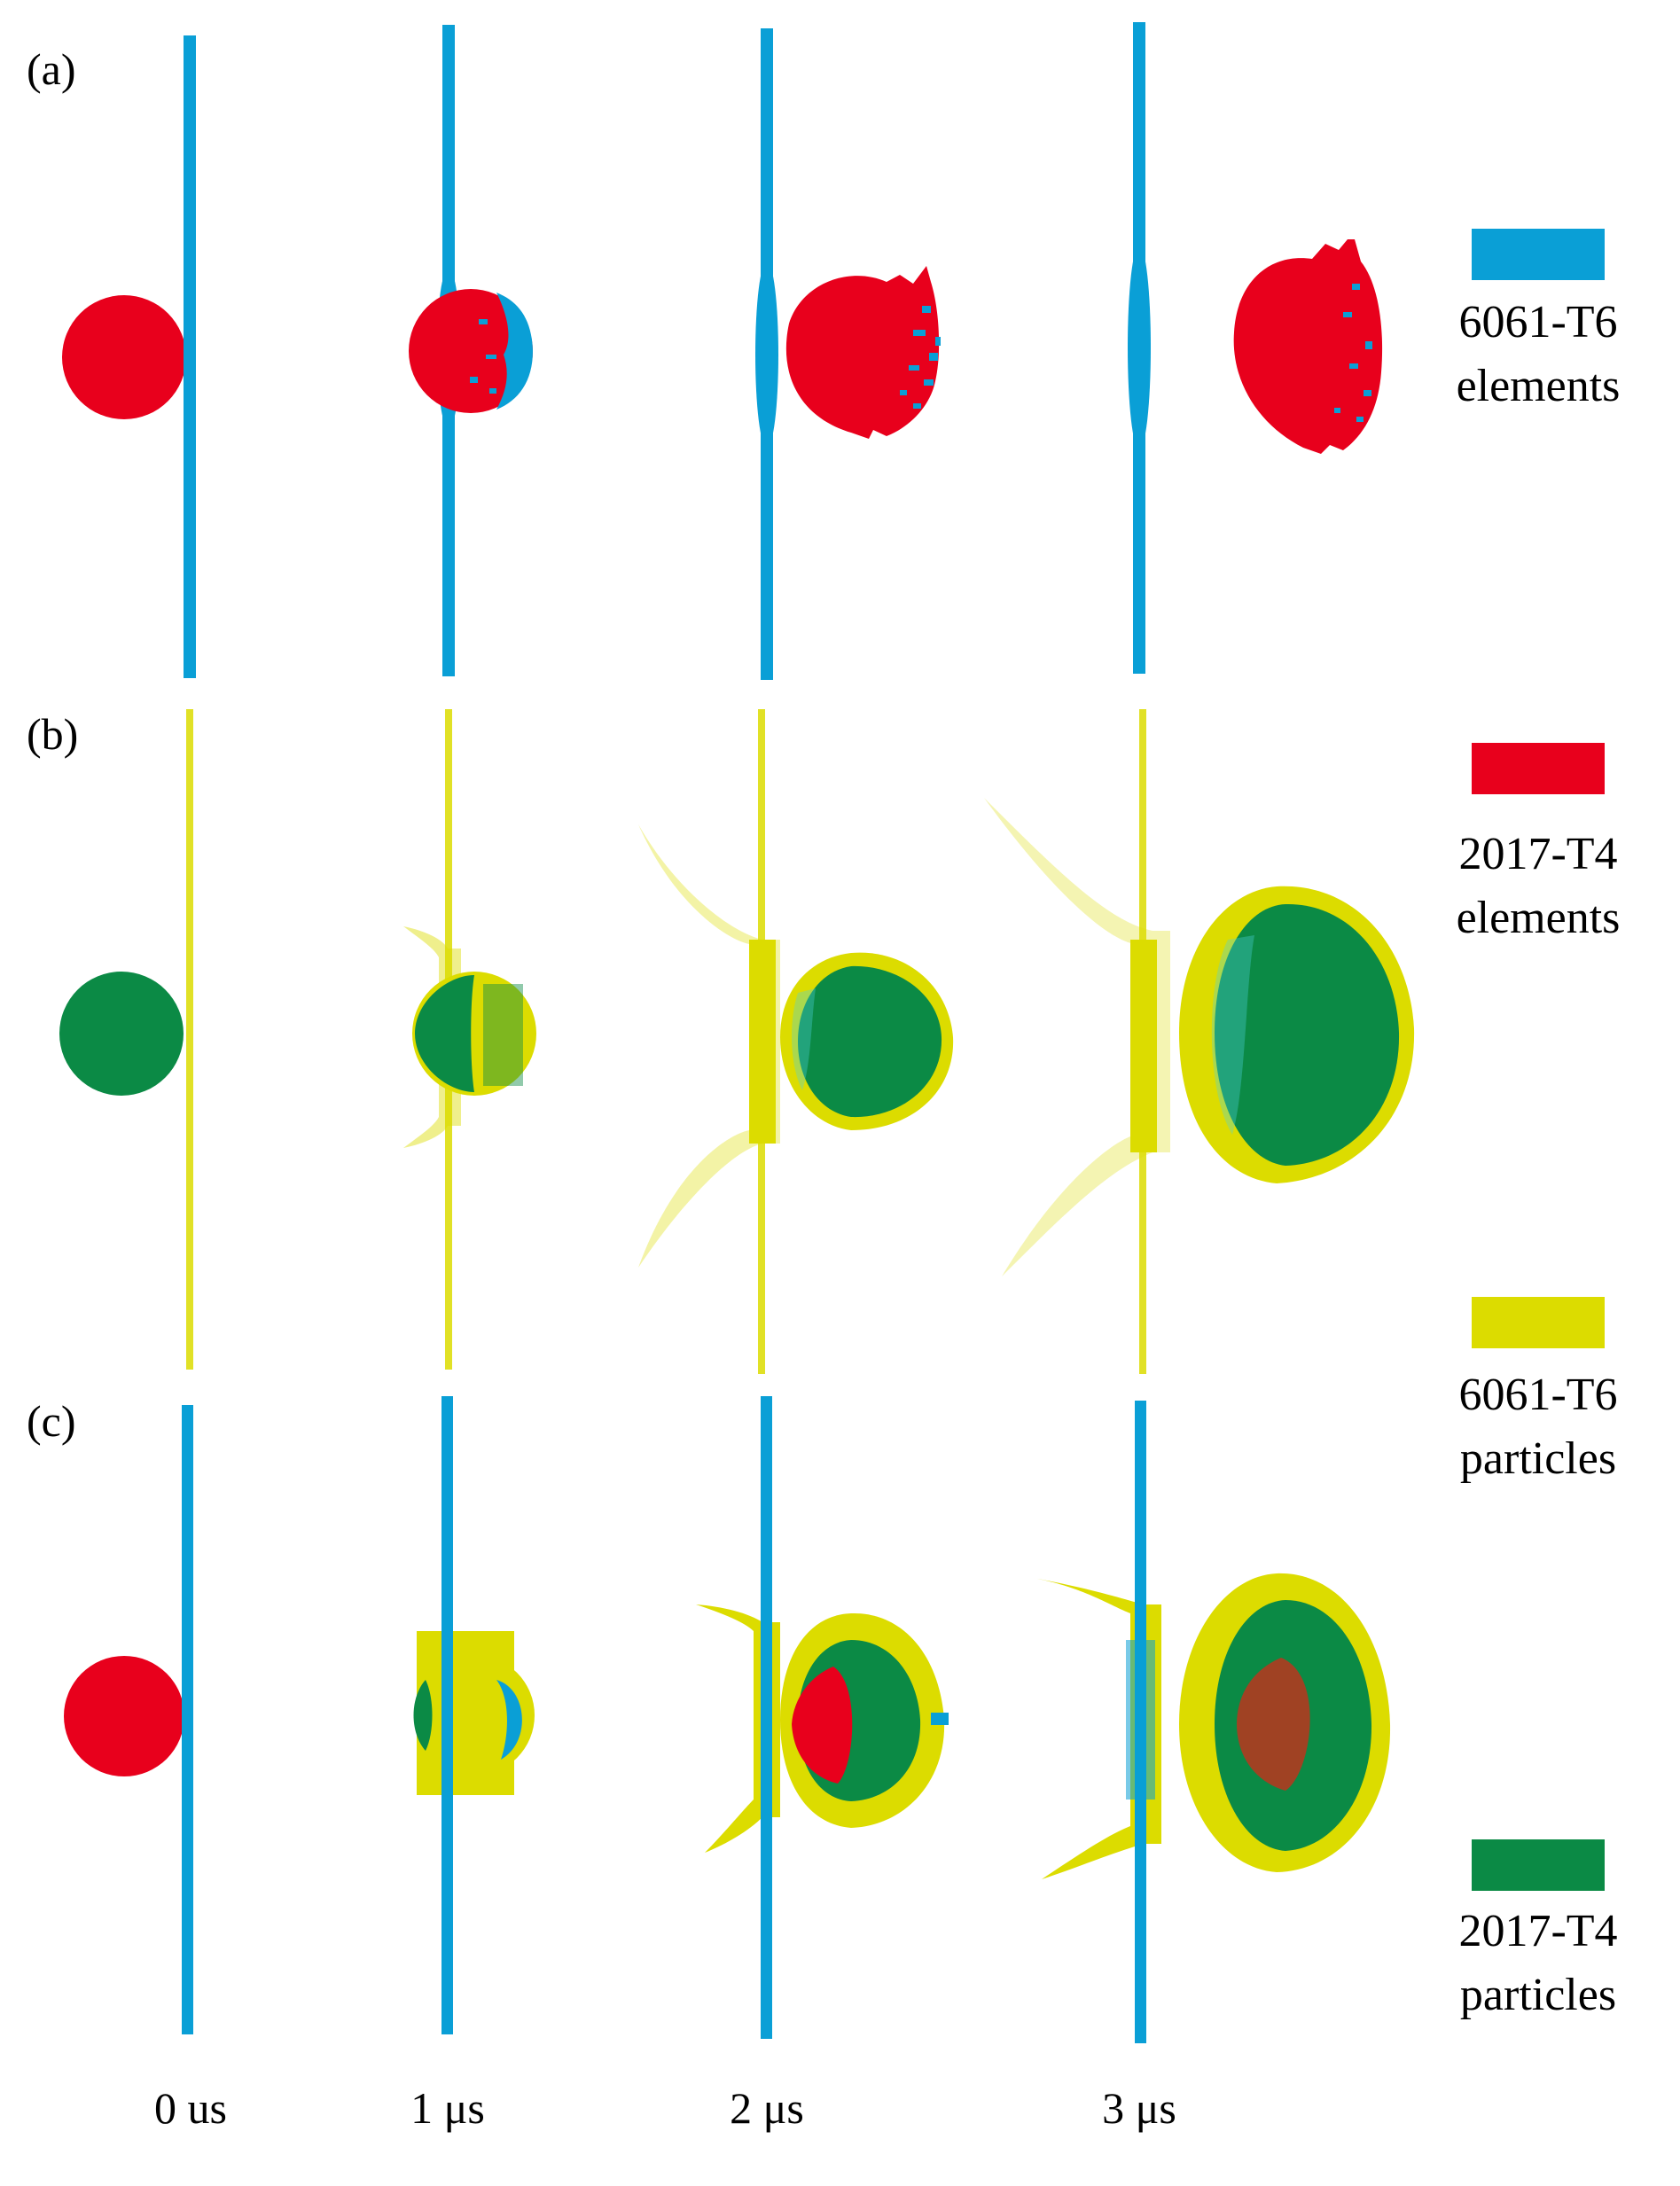  What do you see at coordinates (423, 1715) in the screenshot?
I see `projectile-core-c-t1` at bounding box center [423, 1715].